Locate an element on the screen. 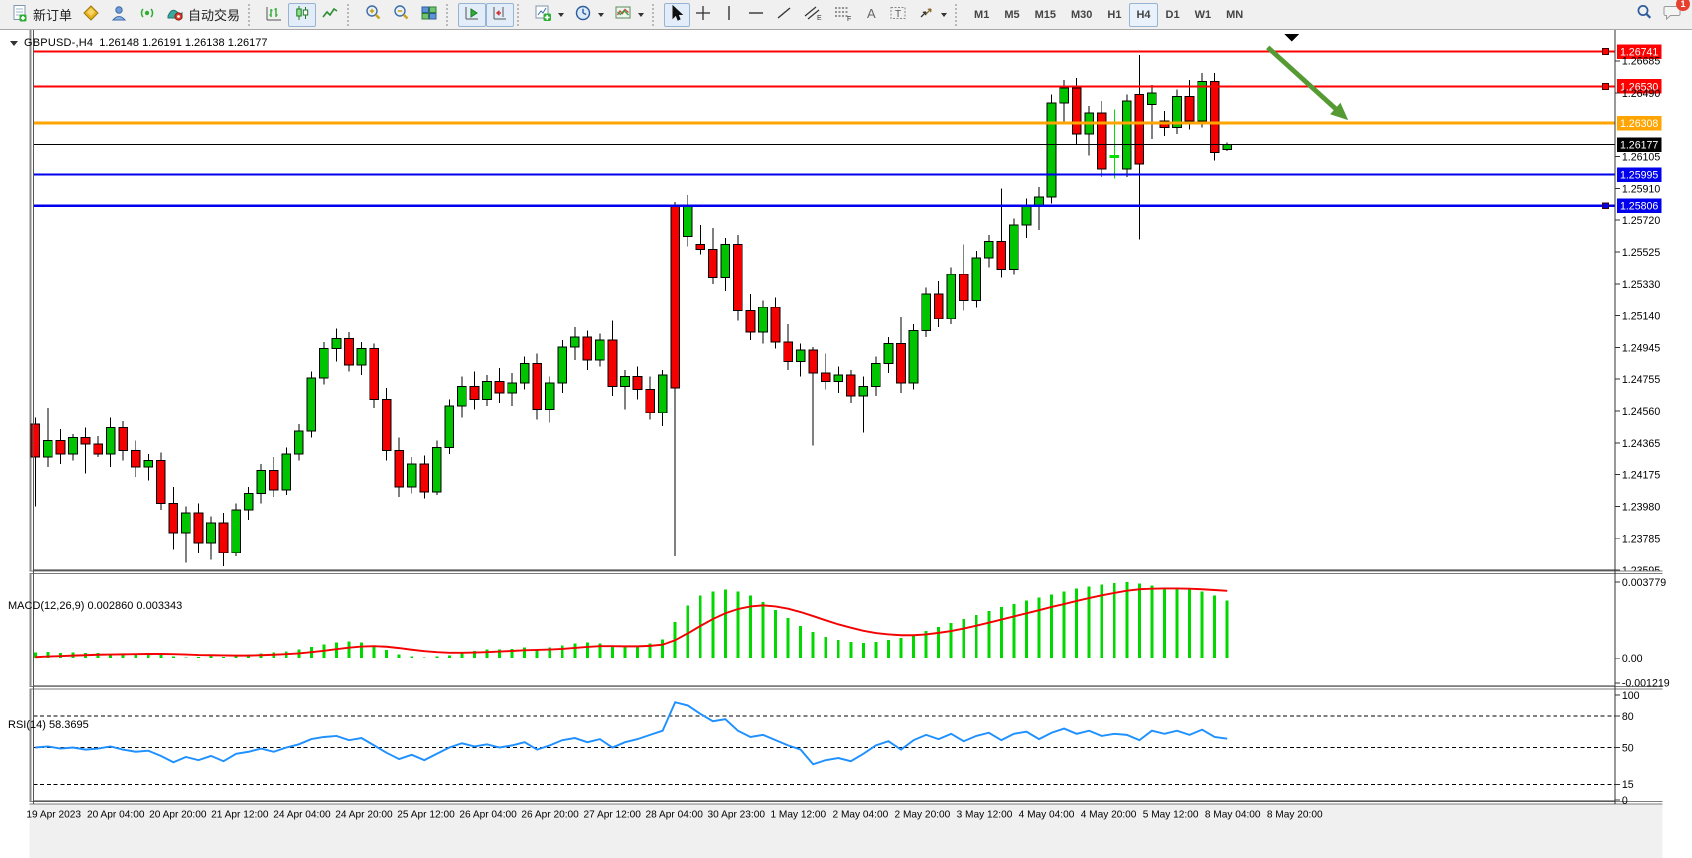 The width and height of the screenshot is (1692, 858). auto-trading-button: 自动交易 is located at coordinates (203, 15).